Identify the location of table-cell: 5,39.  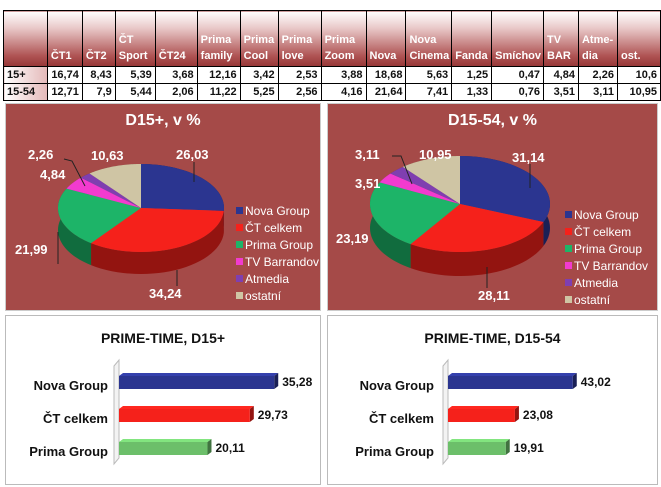
(135, 75).